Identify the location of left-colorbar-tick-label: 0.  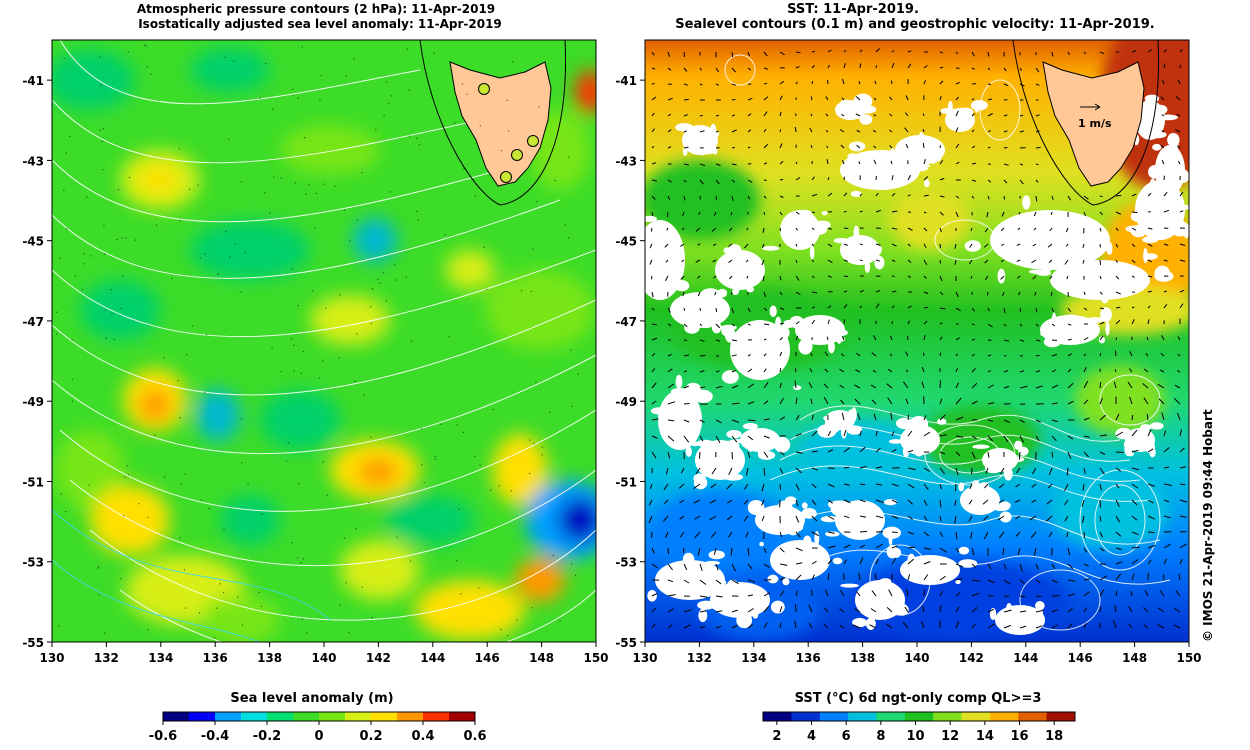
(318, 736).